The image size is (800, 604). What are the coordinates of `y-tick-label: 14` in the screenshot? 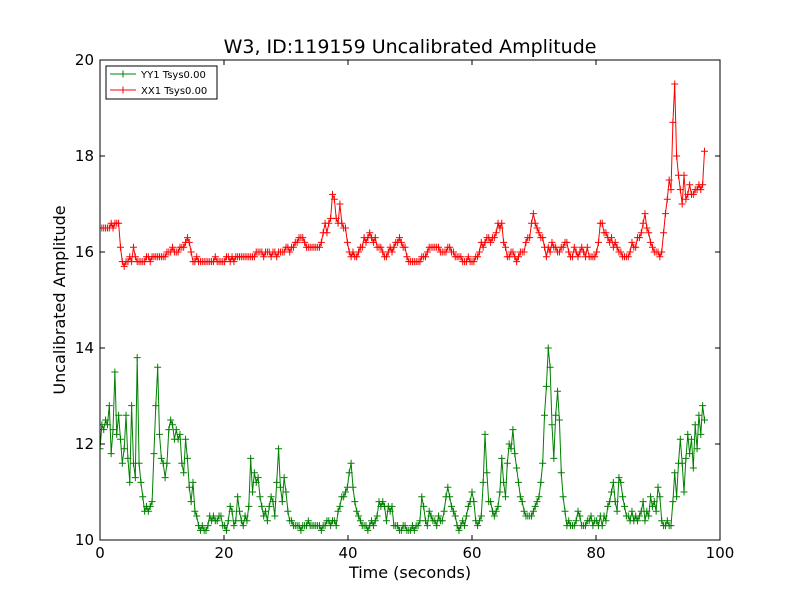 It's located at (84, 348).